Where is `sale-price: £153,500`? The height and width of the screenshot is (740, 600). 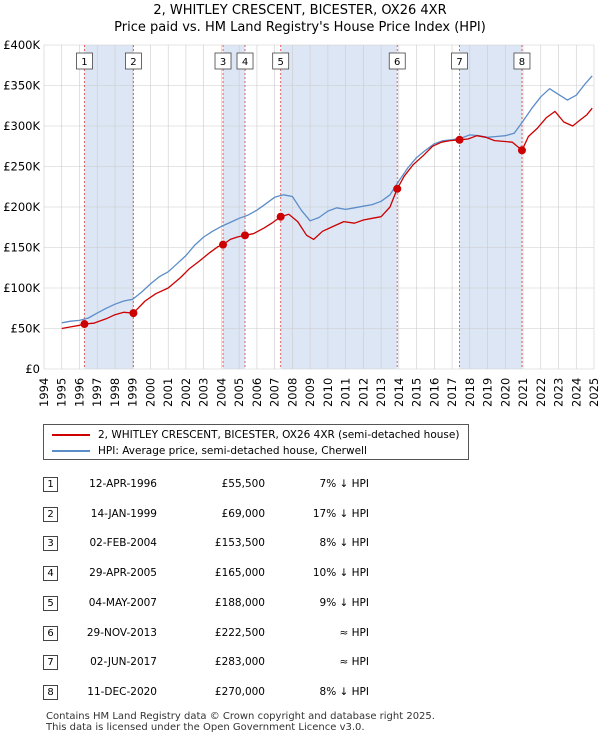 sale-price: £153,500 is located at coordinates (239, 543).